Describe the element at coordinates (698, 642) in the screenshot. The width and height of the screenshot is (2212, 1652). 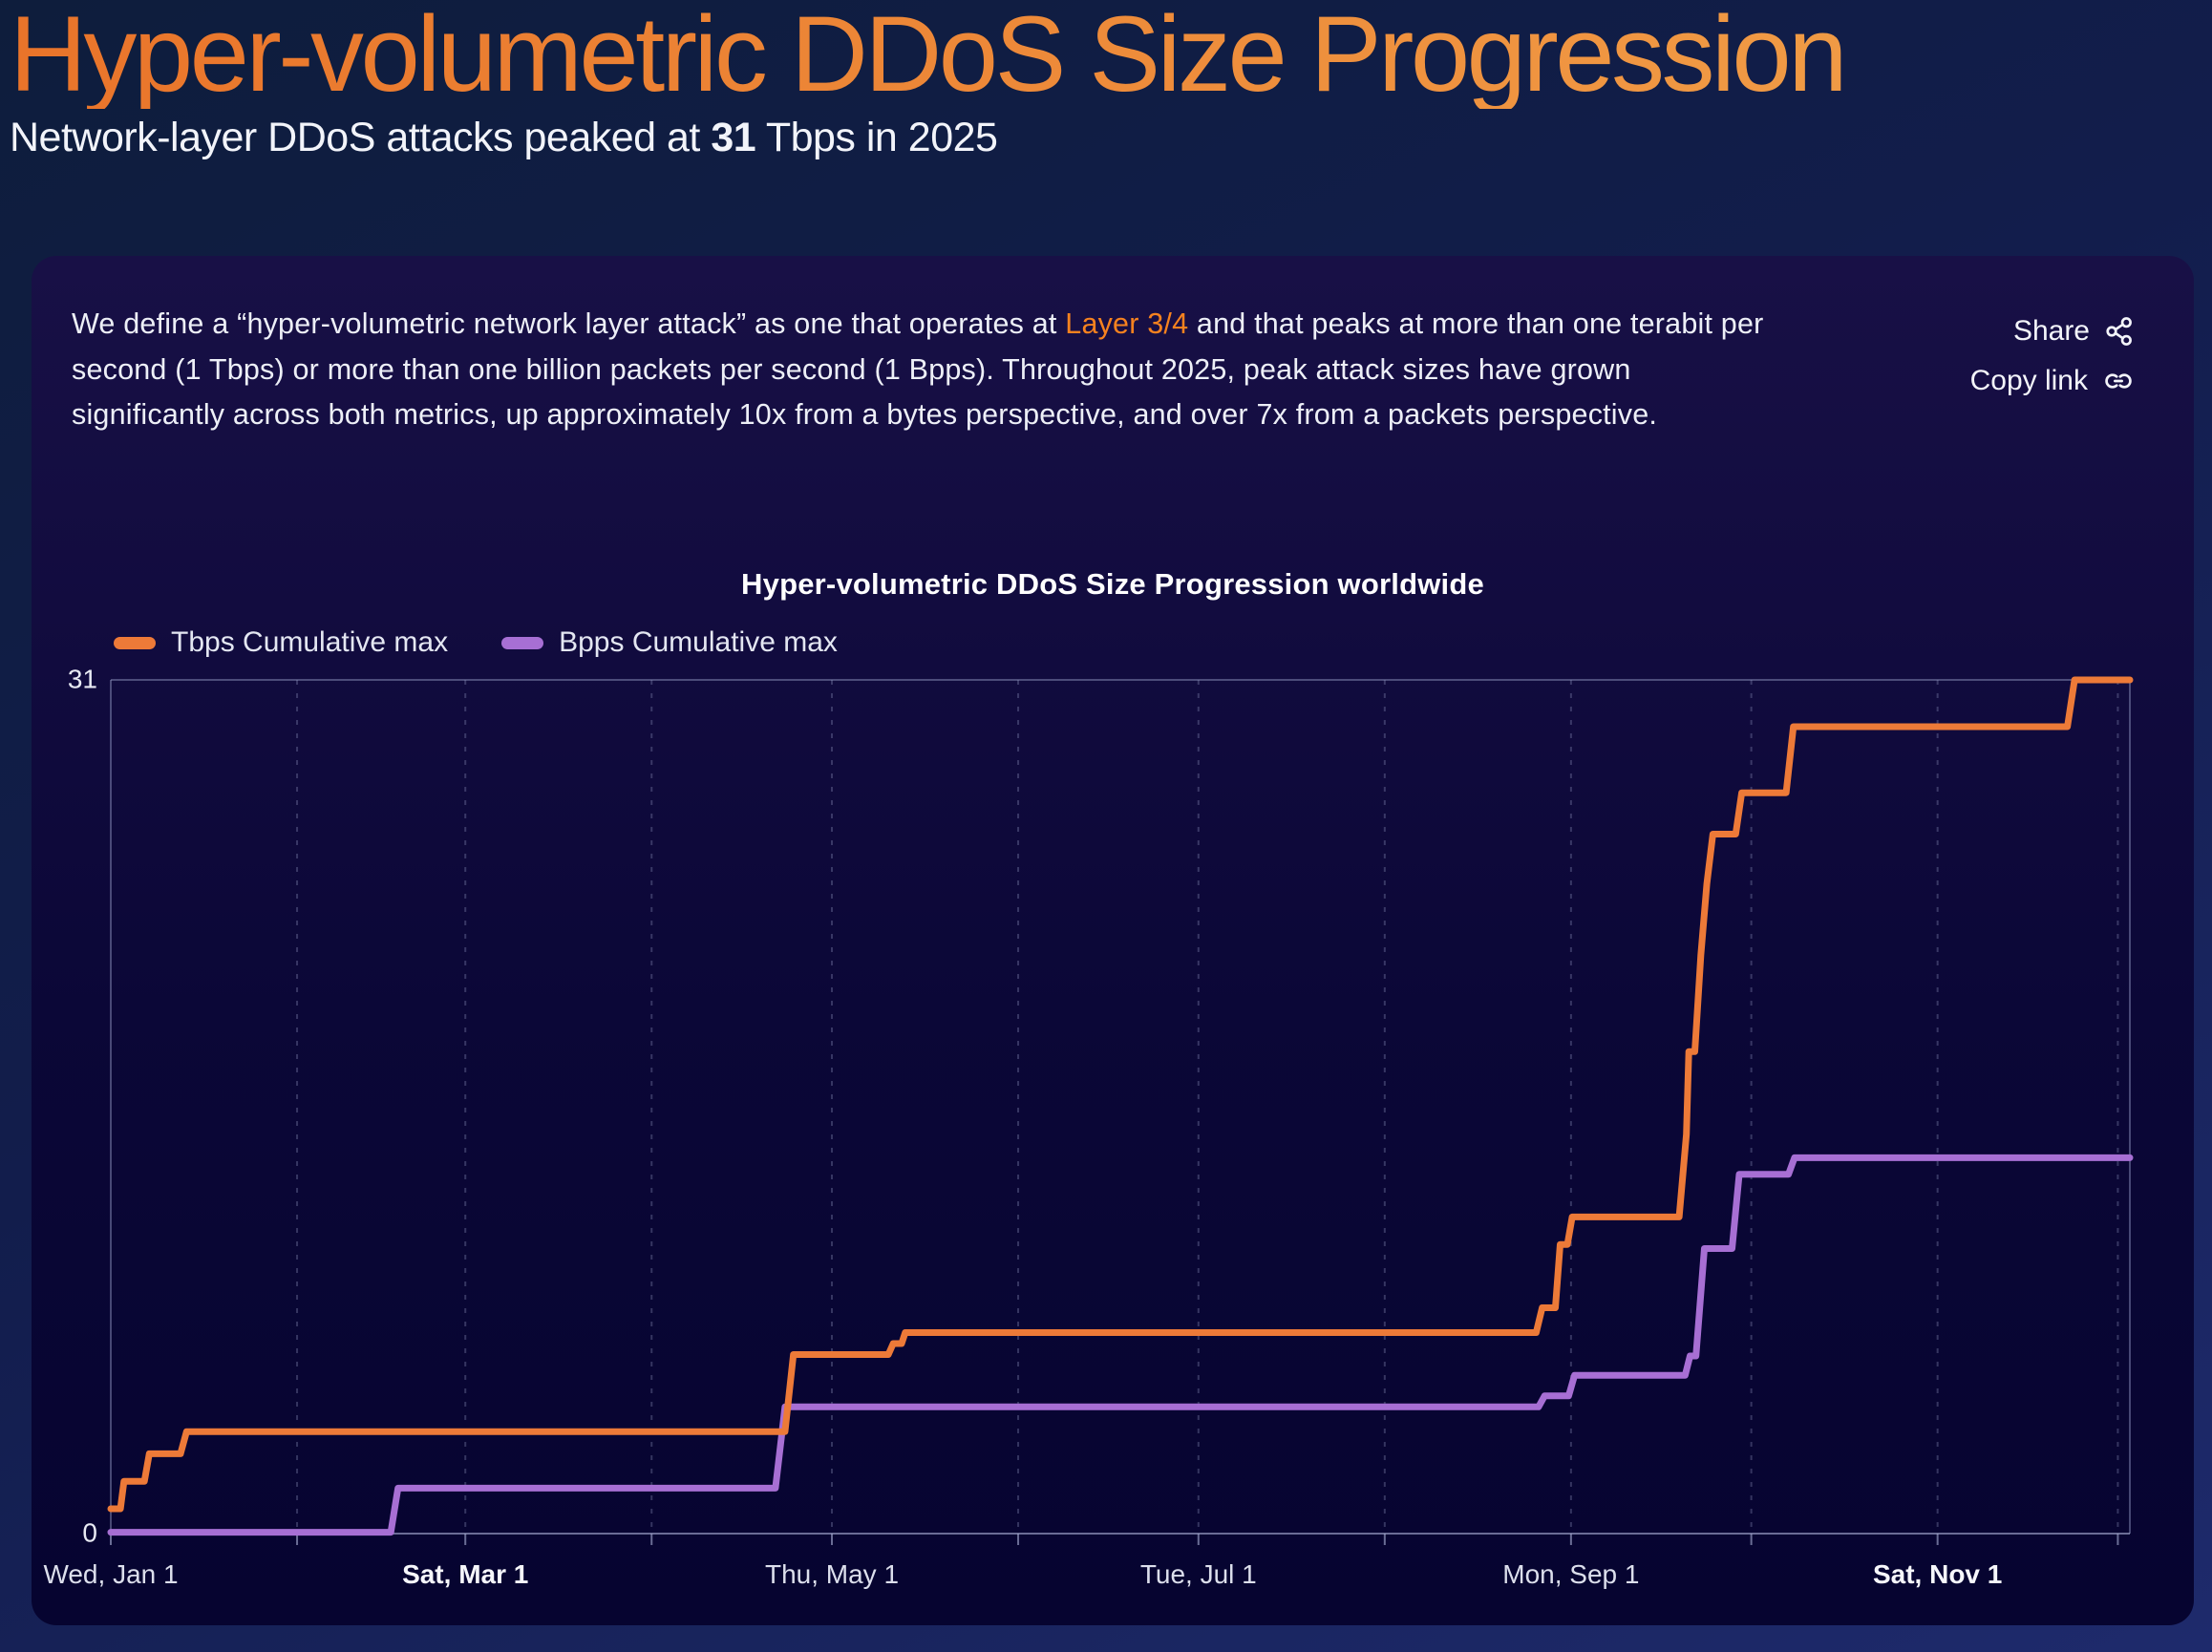
I see `bpps-series-label: Bpps Cumulative max` at that location.